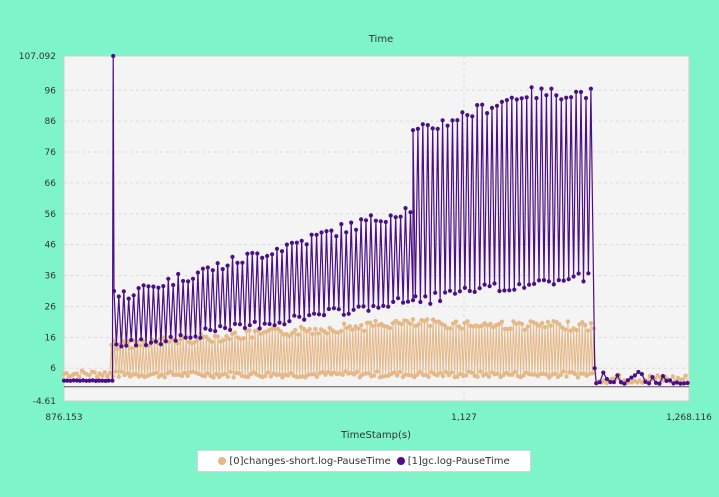  I want to click on legend-item-series-1: [1]gc.log-PauseTime, so click(453, 461).